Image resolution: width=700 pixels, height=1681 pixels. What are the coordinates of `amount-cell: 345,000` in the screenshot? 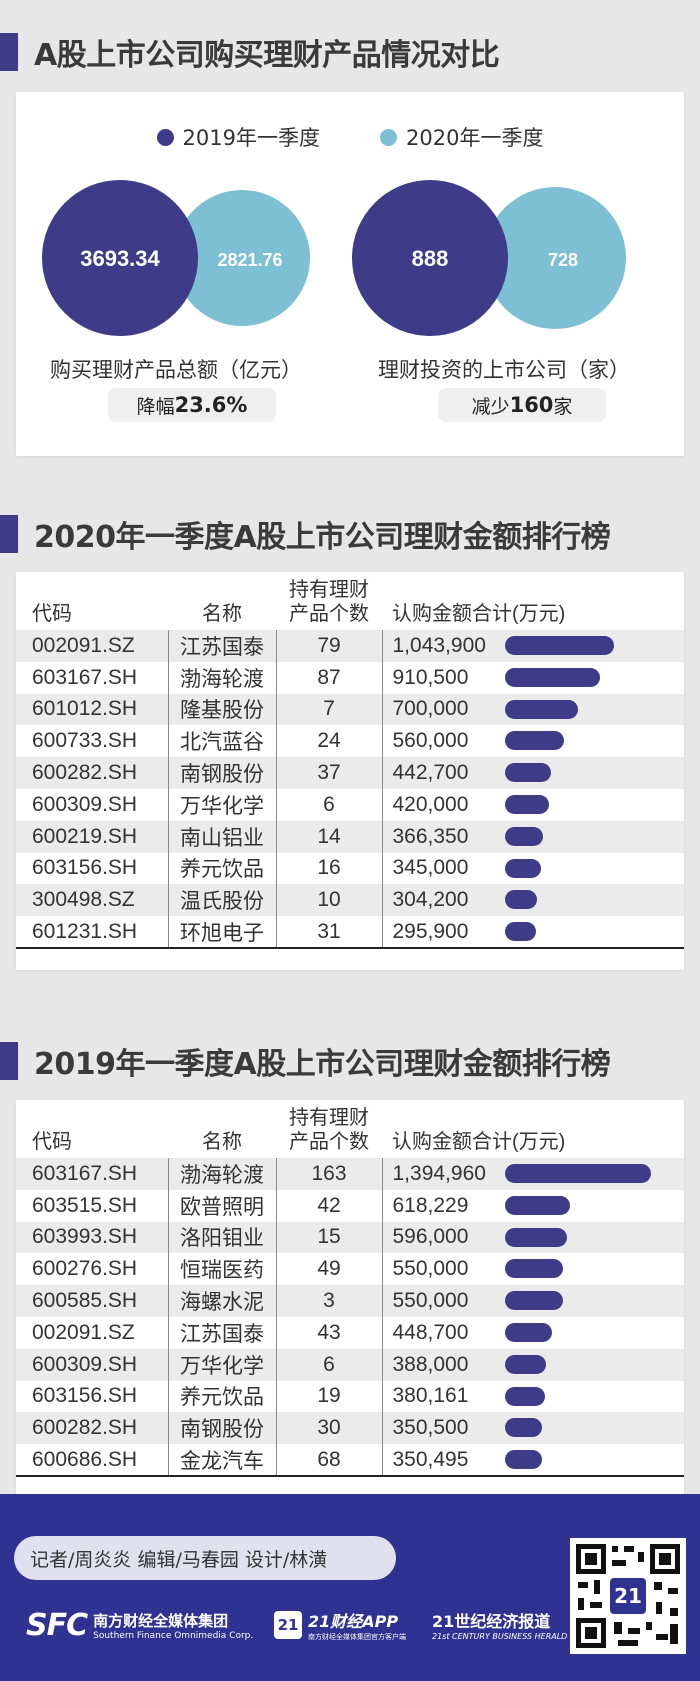 It's located at (533, 869).